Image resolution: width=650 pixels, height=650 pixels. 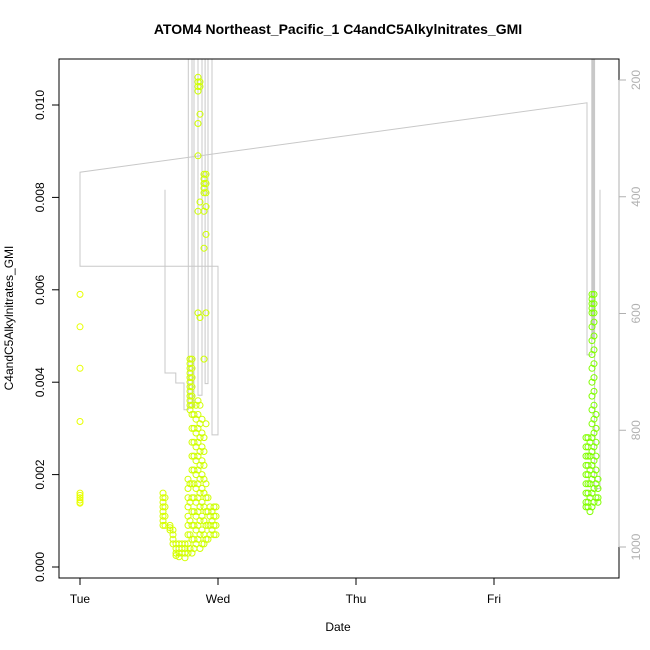 I want to click on x-axis: Tue Wed Thu Fri, so click(x=285, y=591).